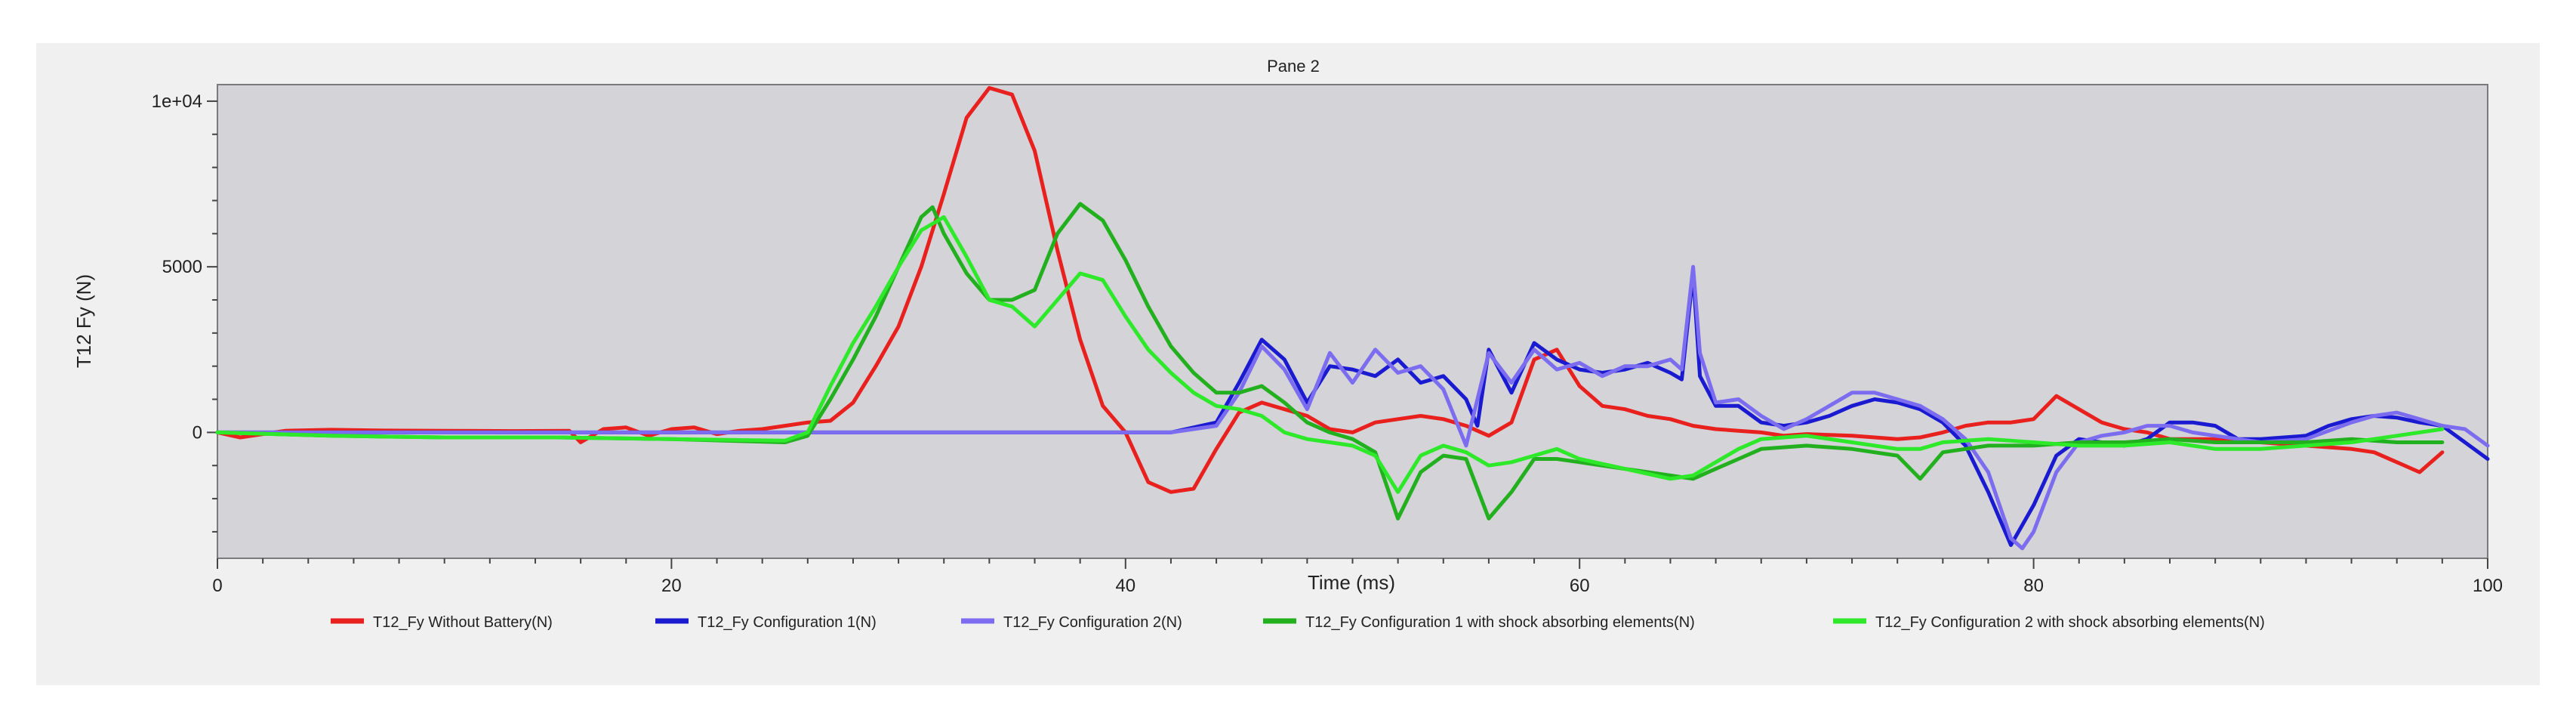 This screenshot has height=726, width=2576. What do you see at coordinates (787, 622) in the screenshot?
I see `legend-label-2: T12_Fy Configuration 1(N)` at bounding box center [787, 622].